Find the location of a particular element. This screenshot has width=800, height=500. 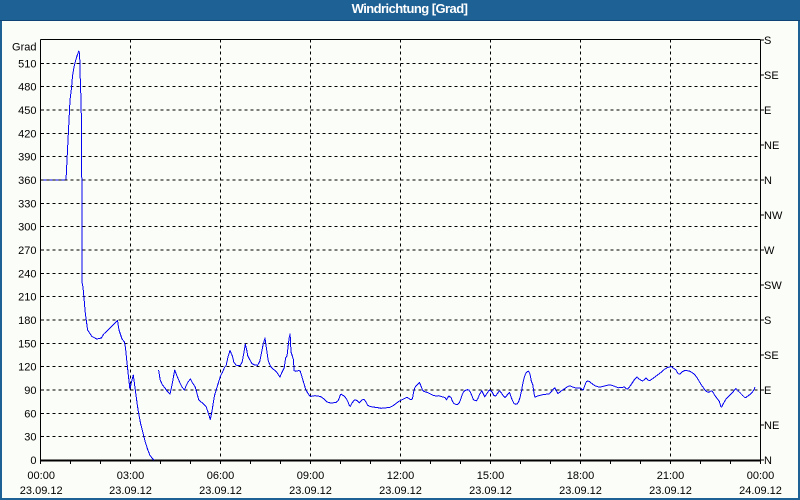

svg-text: SW is located at coordinates (773, 286).